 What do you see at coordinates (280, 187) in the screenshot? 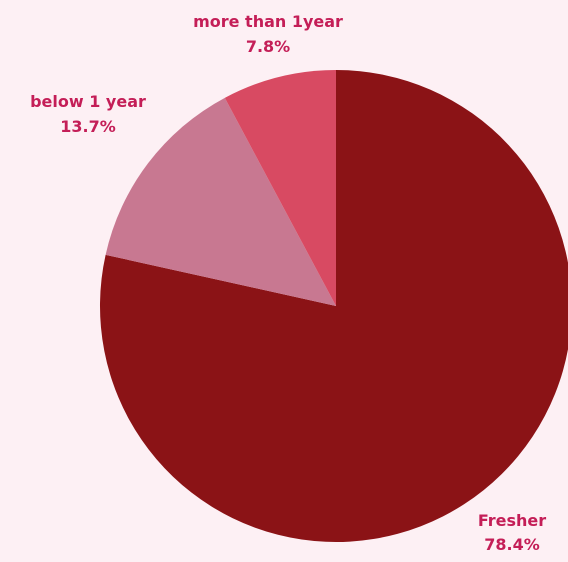
I see `pie-slice-more-than-1year` at bounding box center [280, 187].